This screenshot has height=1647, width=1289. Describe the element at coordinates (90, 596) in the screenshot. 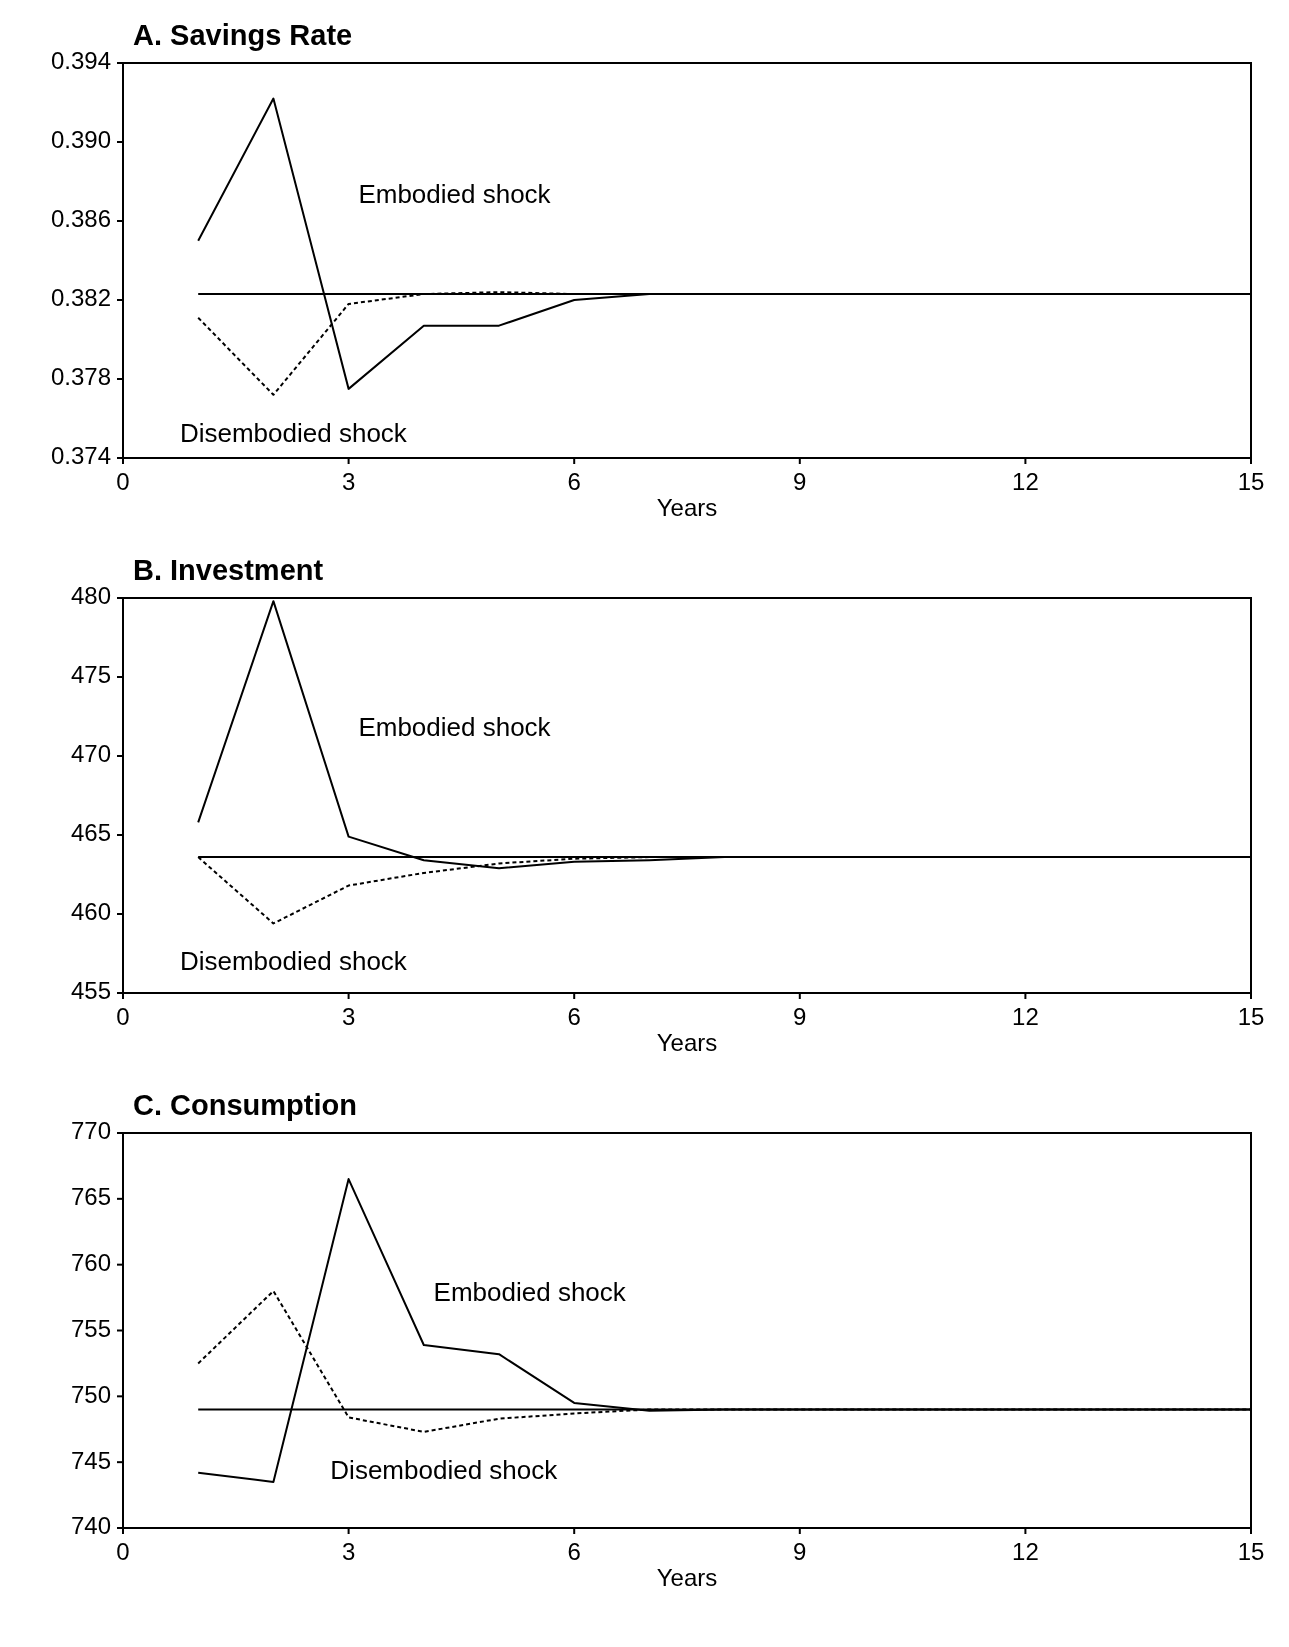

I see `y-tick-label: 480` at that location.